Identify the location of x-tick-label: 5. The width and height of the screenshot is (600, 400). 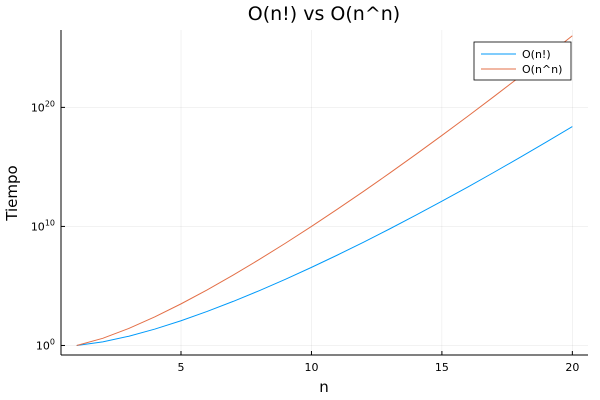
(181, 367).